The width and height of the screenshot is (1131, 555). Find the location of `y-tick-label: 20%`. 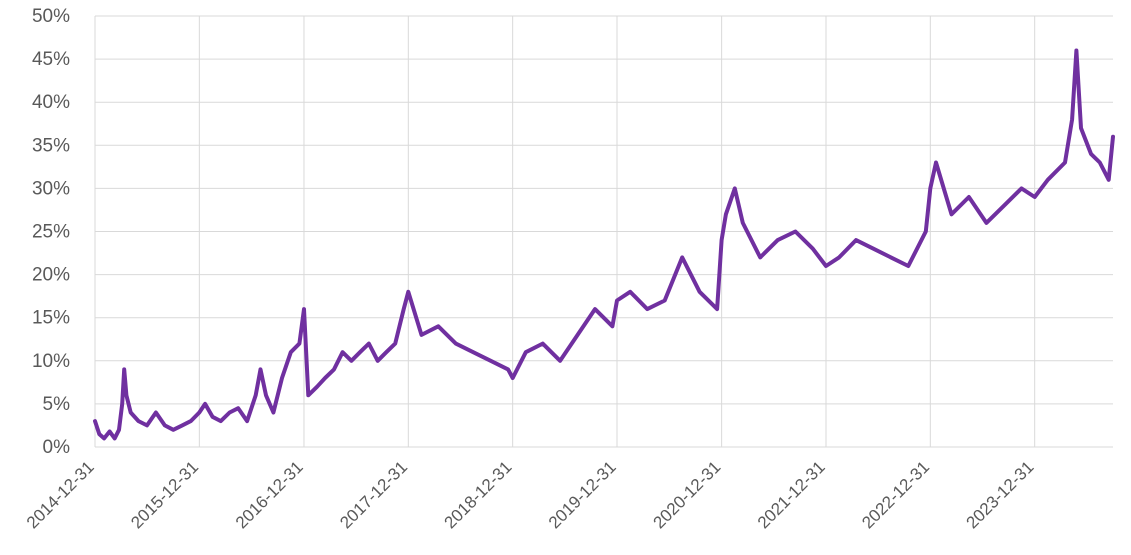

y-tick-label: 20% is located at coordinates (51, 275).